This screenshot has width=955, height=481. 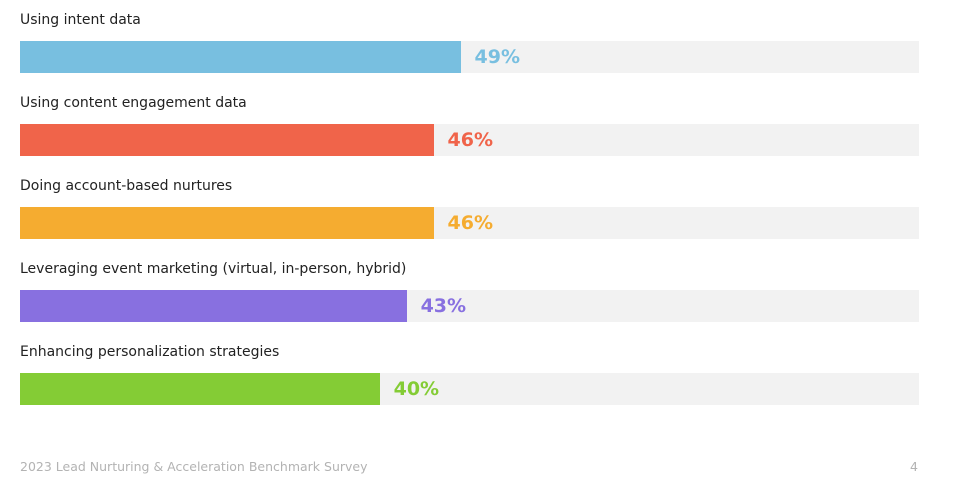 I want to click on category-label: Using content engagement data, so click(x=133, y=103).